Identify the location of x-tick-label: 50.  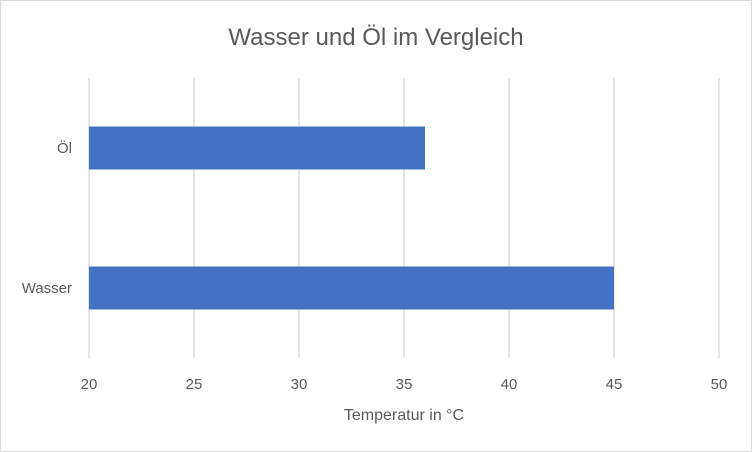
(719, 384).